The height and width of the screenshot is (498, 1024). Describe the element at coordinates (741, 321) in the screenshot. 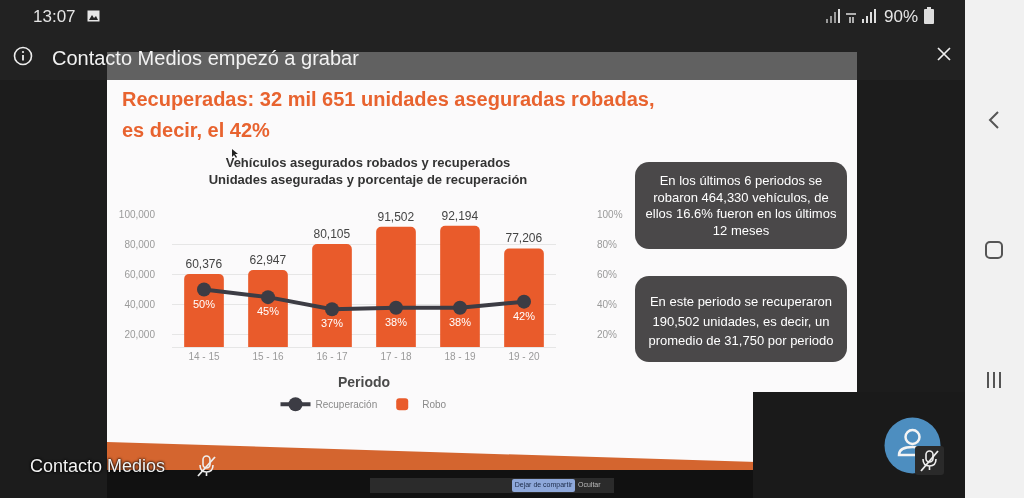

I see `text: En este periodo se recuperaron 190,502 unidades, es decir, un promedio de 31,750 por periodo` at that location.